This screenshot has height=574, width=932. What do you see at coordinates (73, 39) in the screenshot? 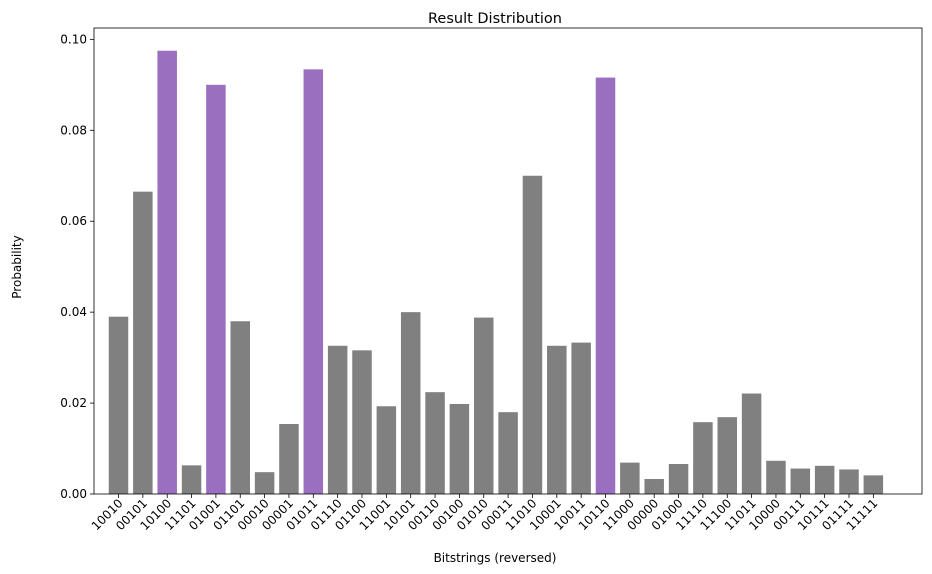
I see `y-tick-label: 0.10` at bounding box center [73, 39].